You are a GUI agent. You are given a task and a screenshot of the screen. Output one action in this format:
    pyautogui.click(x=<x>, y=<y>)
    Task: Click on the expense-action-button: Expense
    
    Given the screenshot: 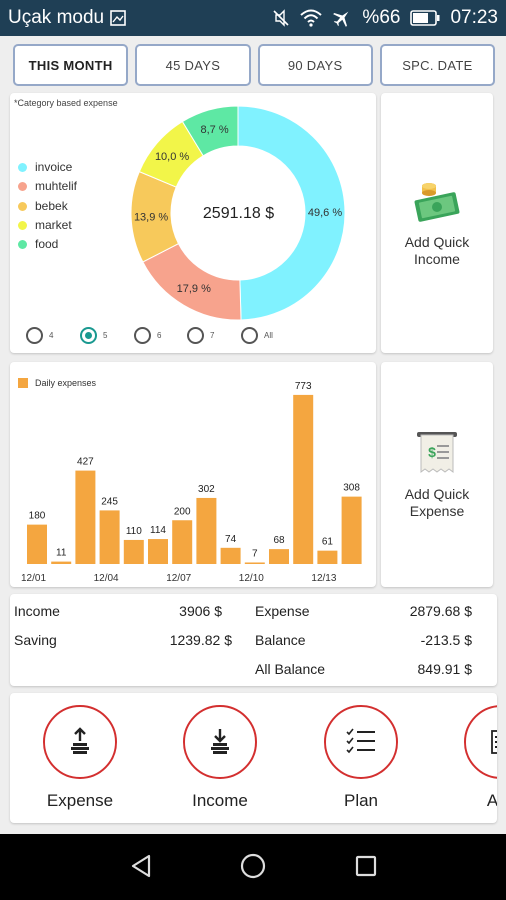 What is the action you would take?
    pyautogui.click(x=80, y=762)
    